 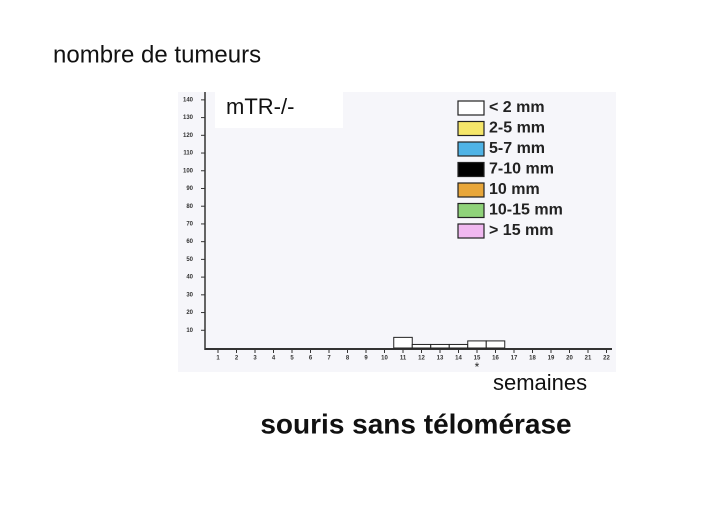 What do you see at coordinates (189, 207) in the screenshot?
I see `y-tick-label: 80` at bounding box center [189, 207].